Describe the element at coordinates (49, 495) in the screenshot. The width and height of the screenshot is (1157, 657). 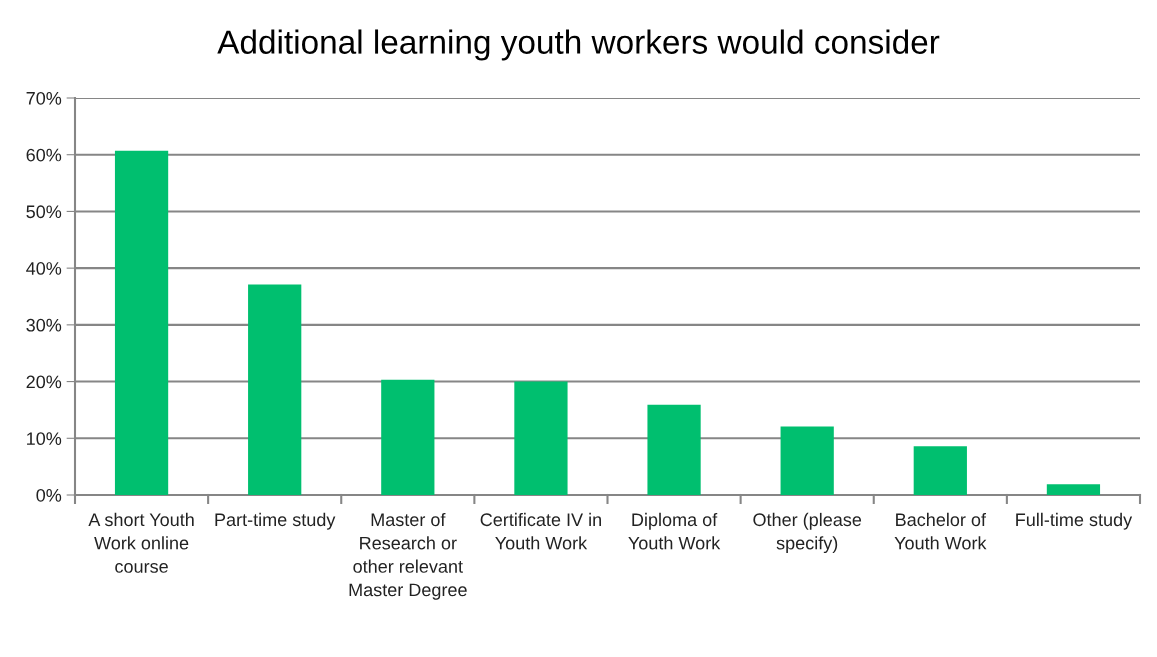
I see `y-tick-label: 0%` at that location.